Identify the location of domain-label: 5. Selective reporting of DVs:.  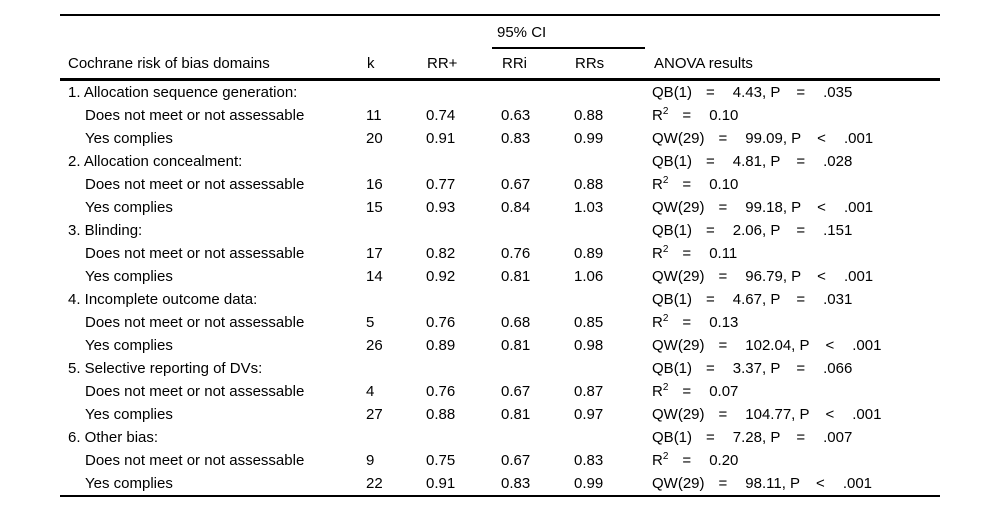
(165, 368).